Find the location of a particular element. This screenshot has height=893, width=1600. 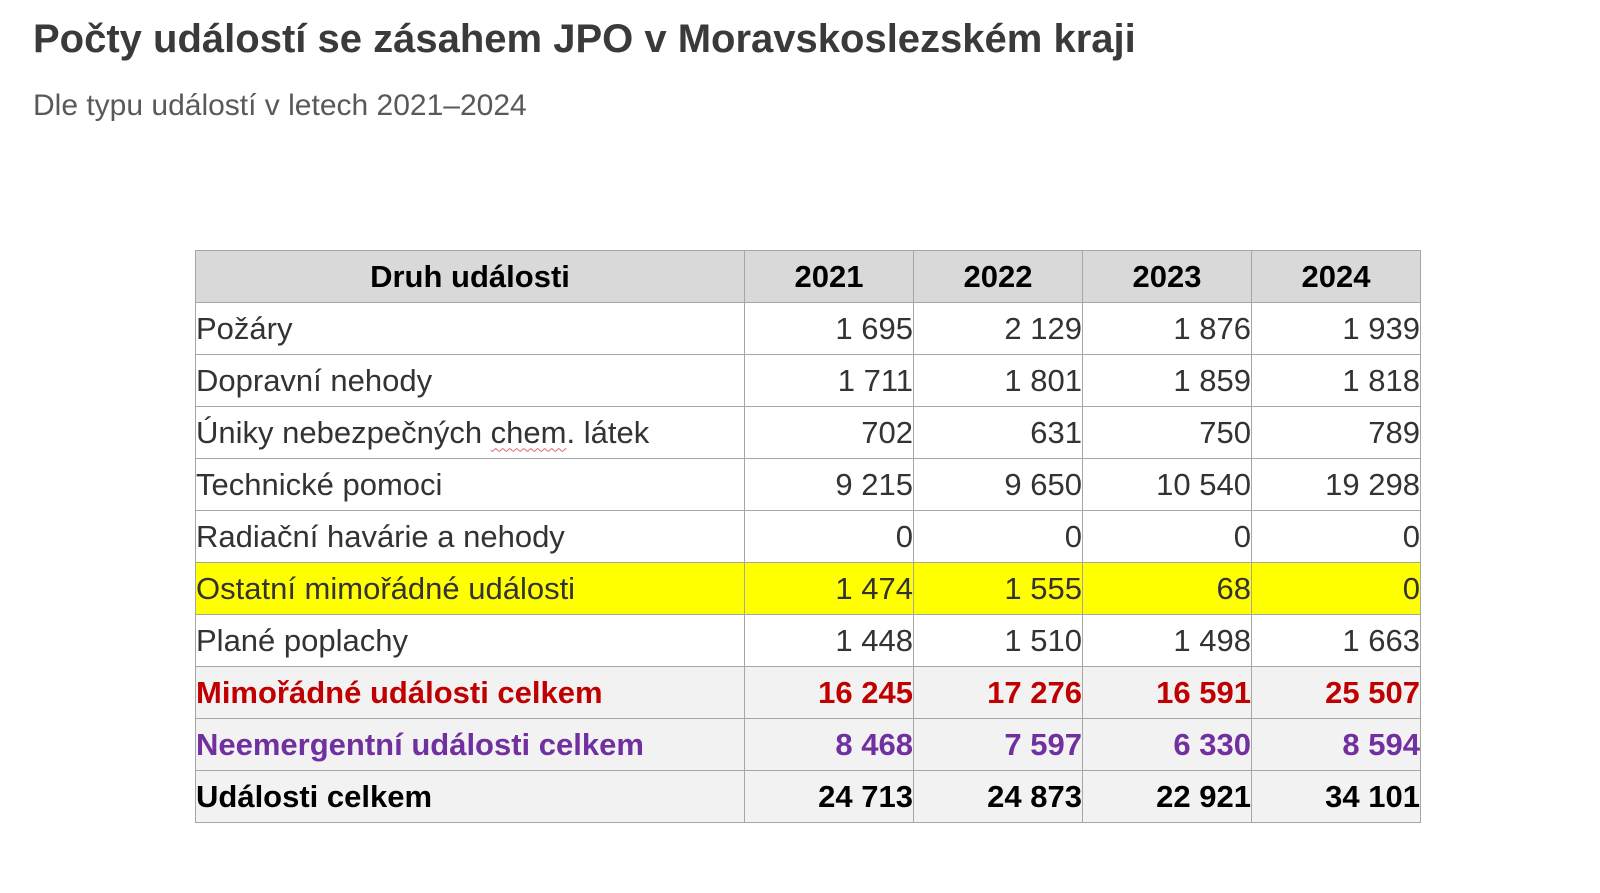

row-label: Požáry is located at coordinates (470, 328).